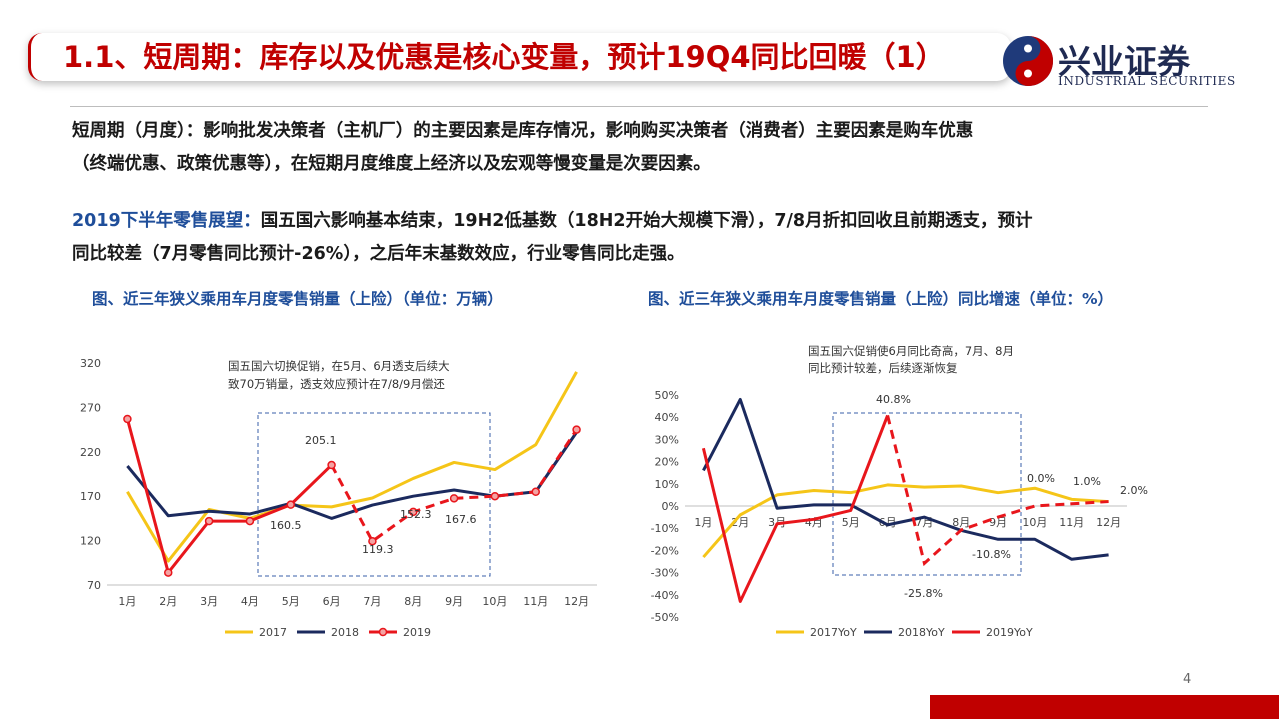  Describe the element at coordinates (1028, 61) in the screenshot. I see `logo-mark-icon` at that location.